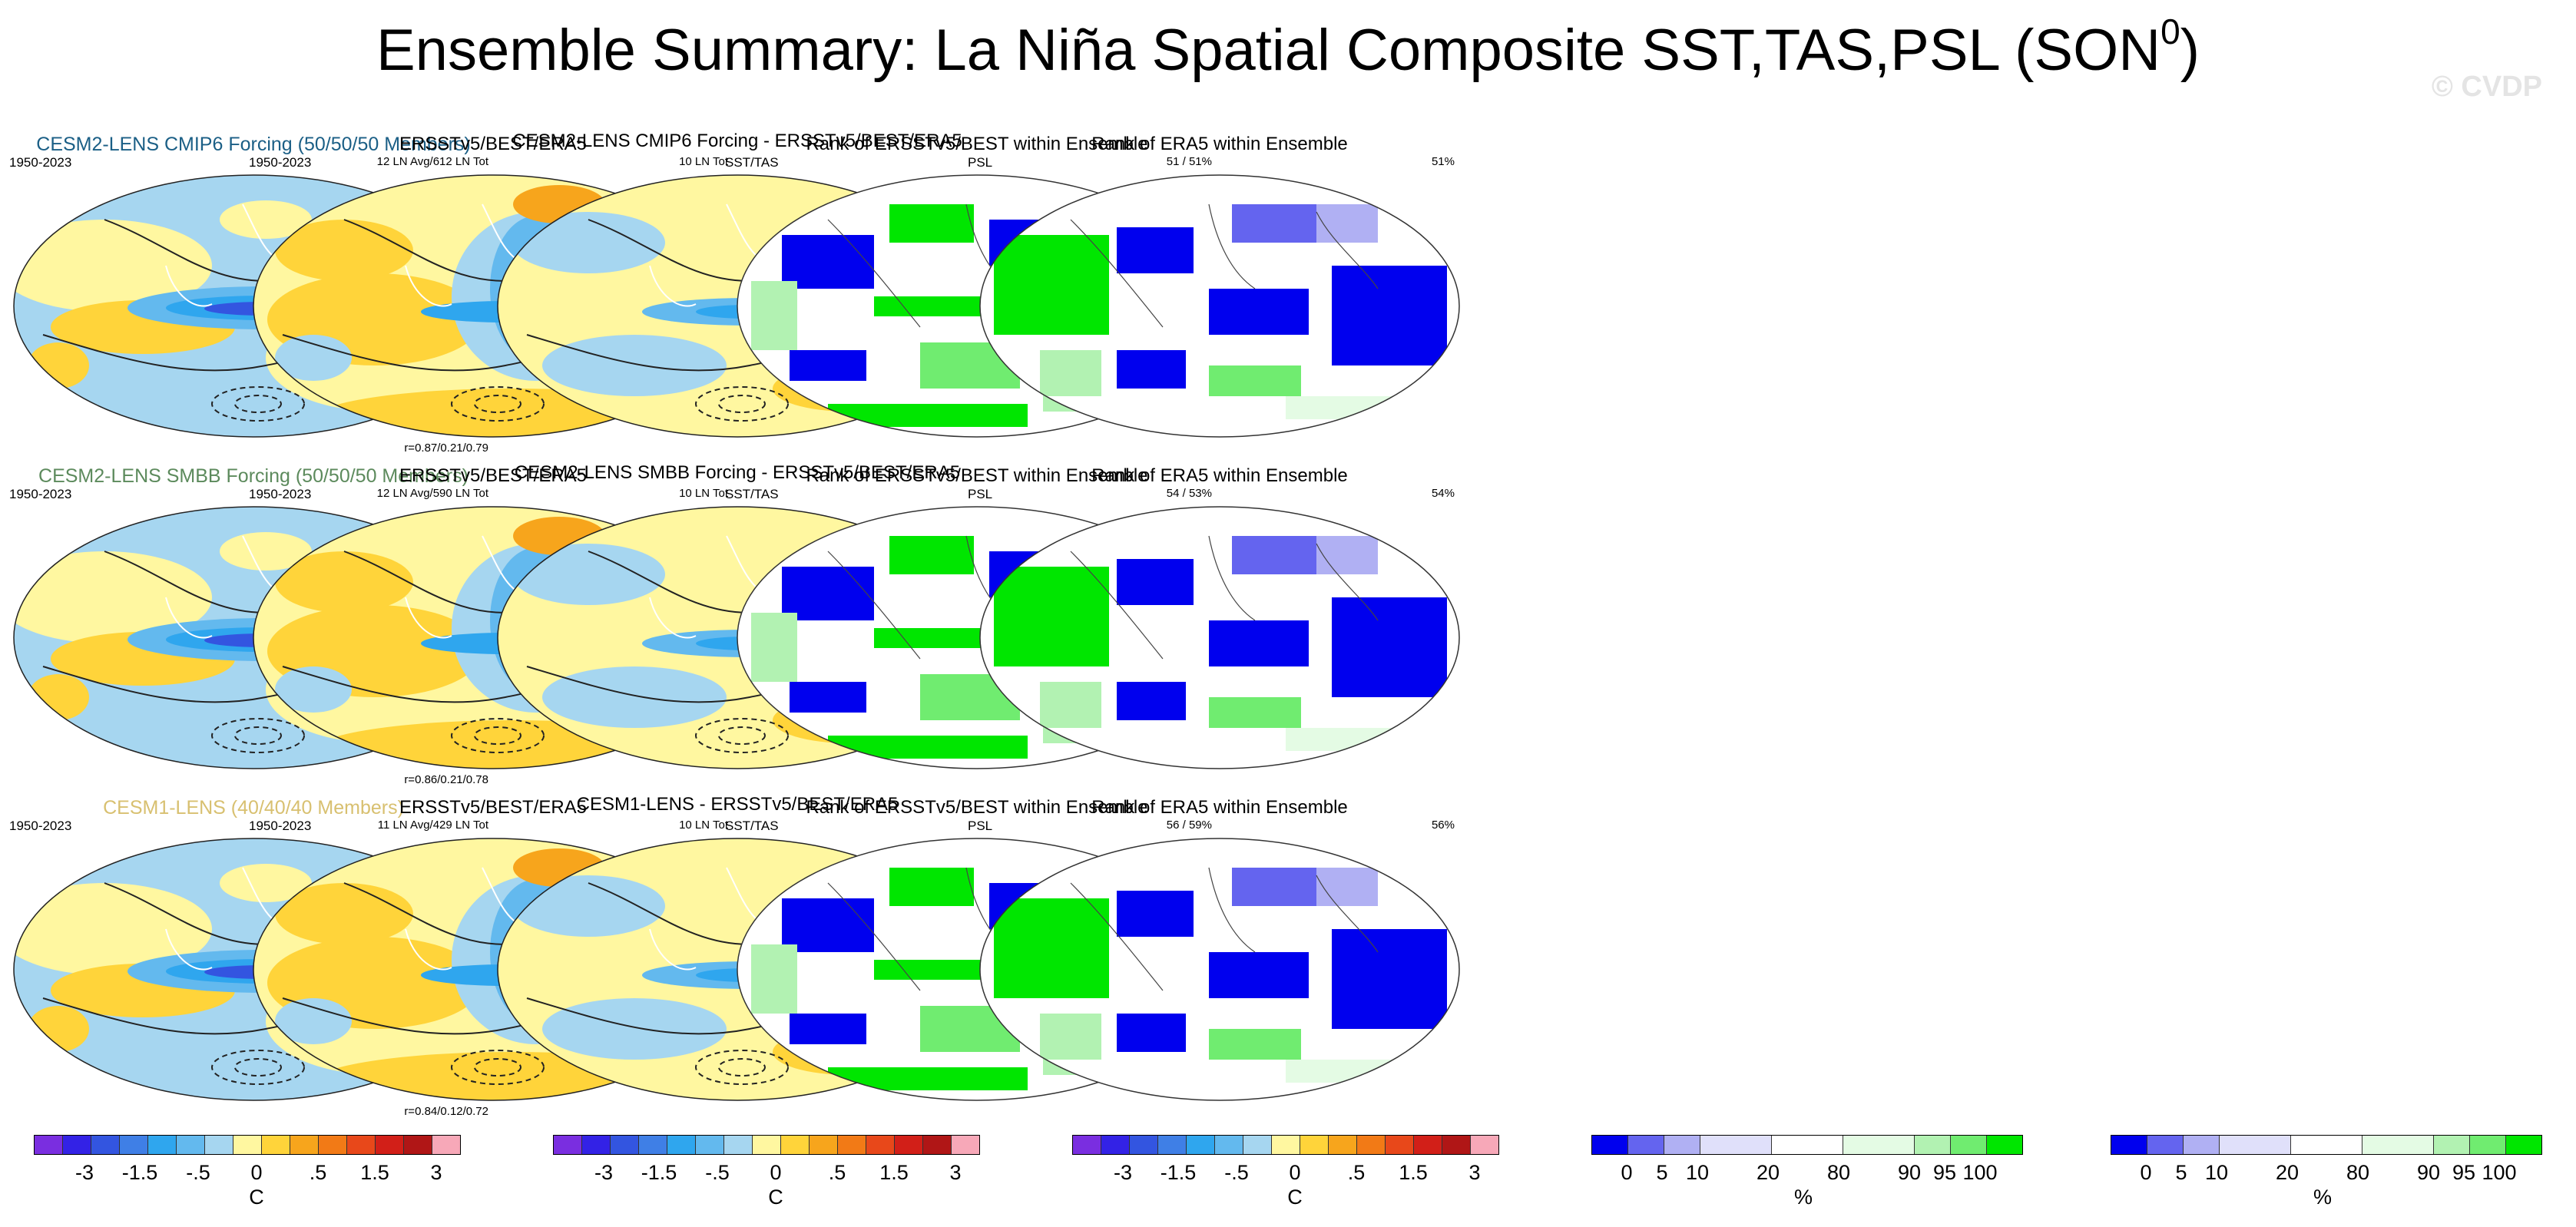  What do you see at coordinates (1443, 161) in the screenshot?
I see `rank-percent: 51%` at bounding box center [1443, 161].